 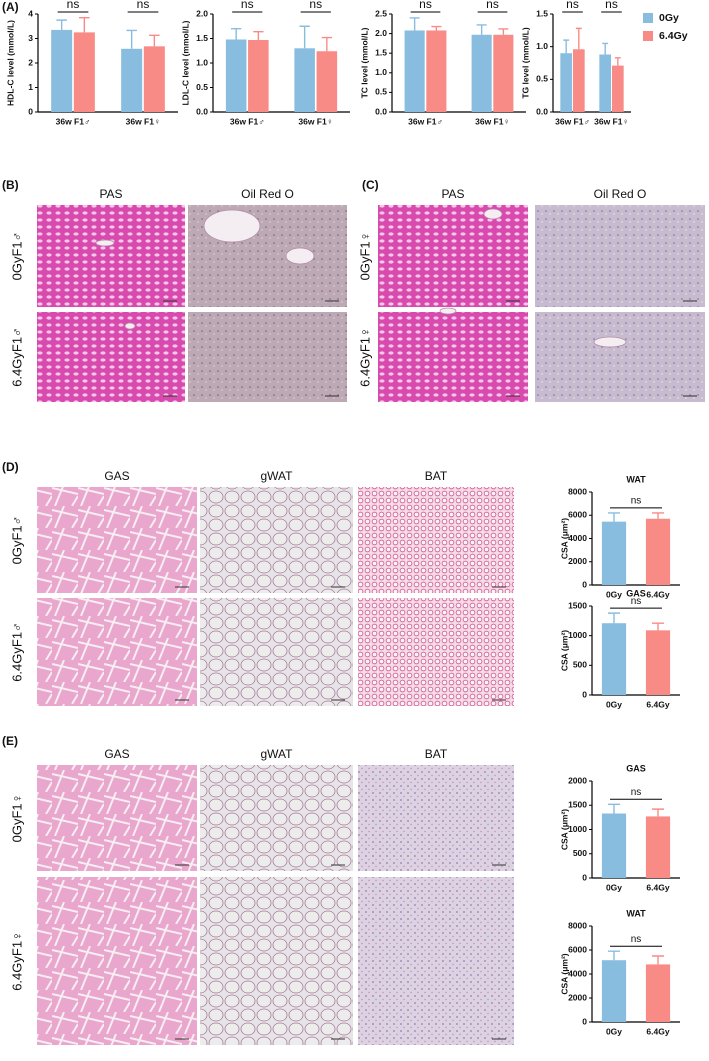 What do you see at coordinates (577, 829) in the screenshot?
I see `y-tick-label: 1000` at bounding box center [577, 829].